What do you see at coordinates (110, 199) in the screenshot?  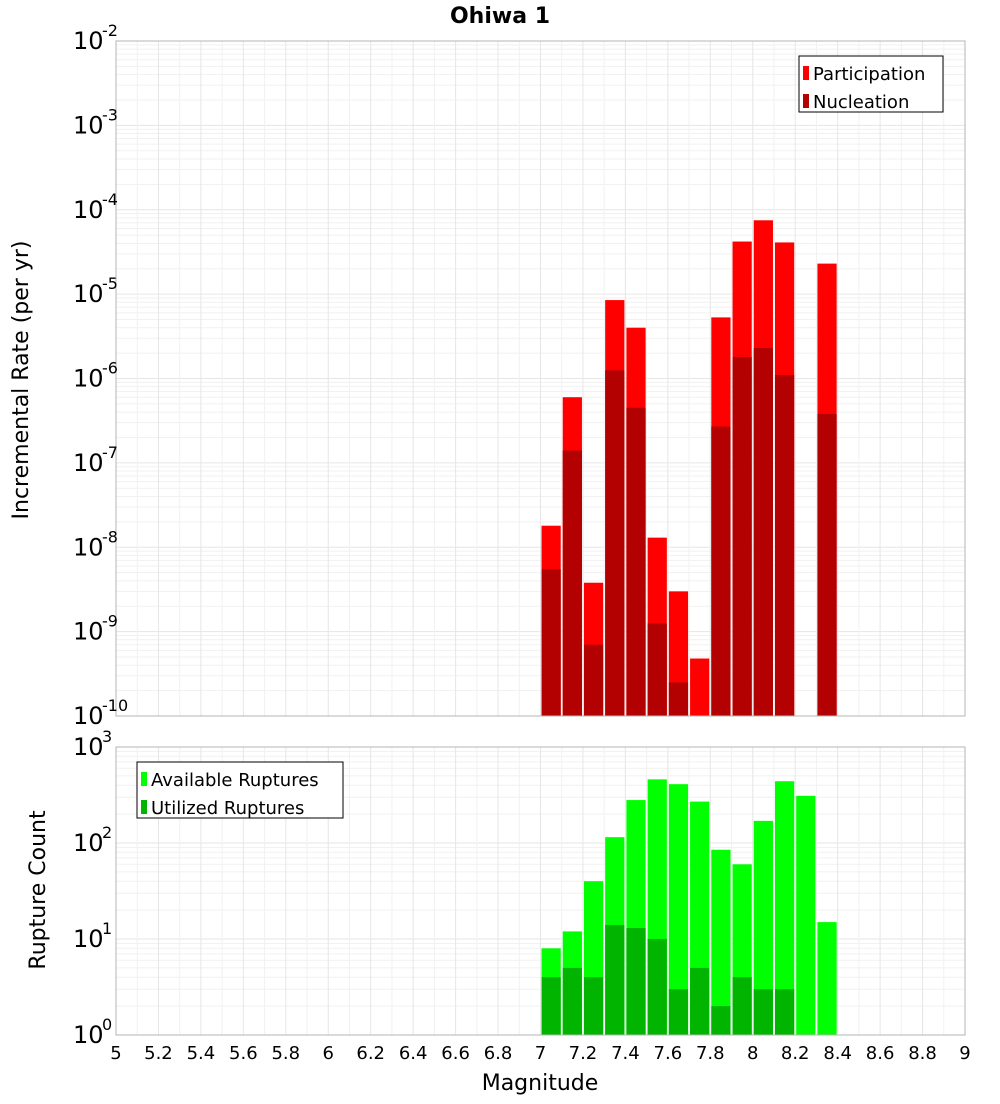 I see `y-tick-exponent: -4` at bounding box center [110, 199].